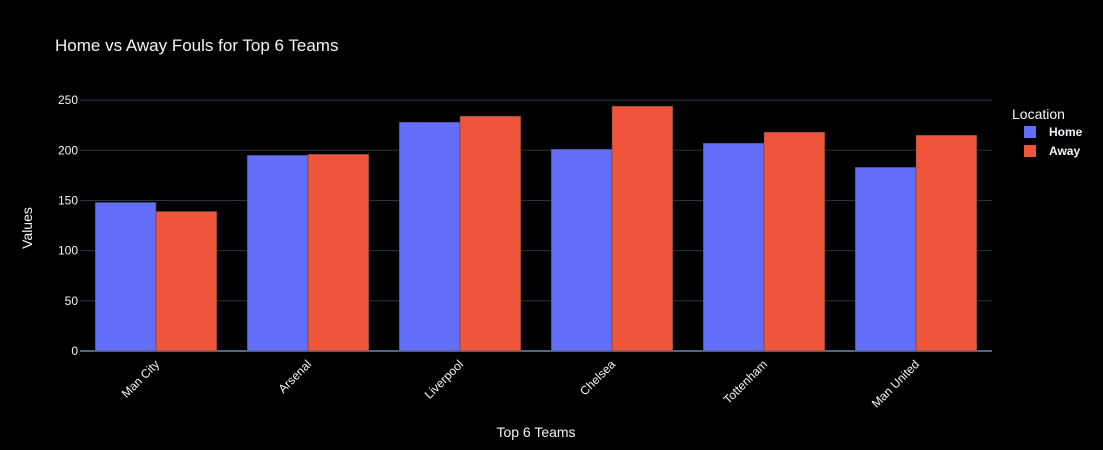 This screenshot has height=450, width=1103. Describe the element at coordinates (1030, 132) in the screenshot. I see `legend-swatch-home` at that location.